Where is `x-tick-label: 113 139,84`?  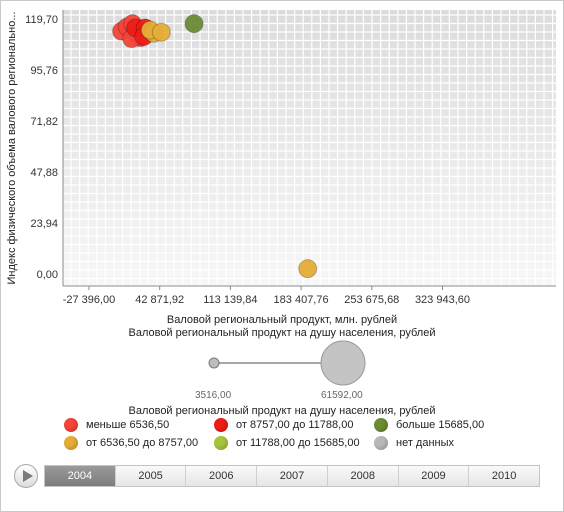
x-tick-label: 113 139,84 is located at coordinates (230, 300).